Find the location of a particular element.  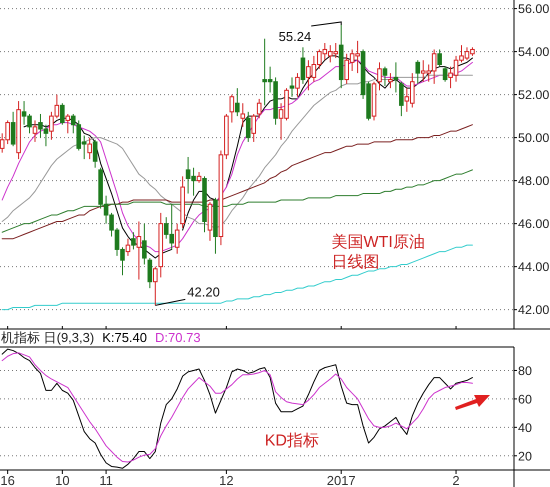

annotation: 美国WTI原油 is located at coordinates (378, 241).